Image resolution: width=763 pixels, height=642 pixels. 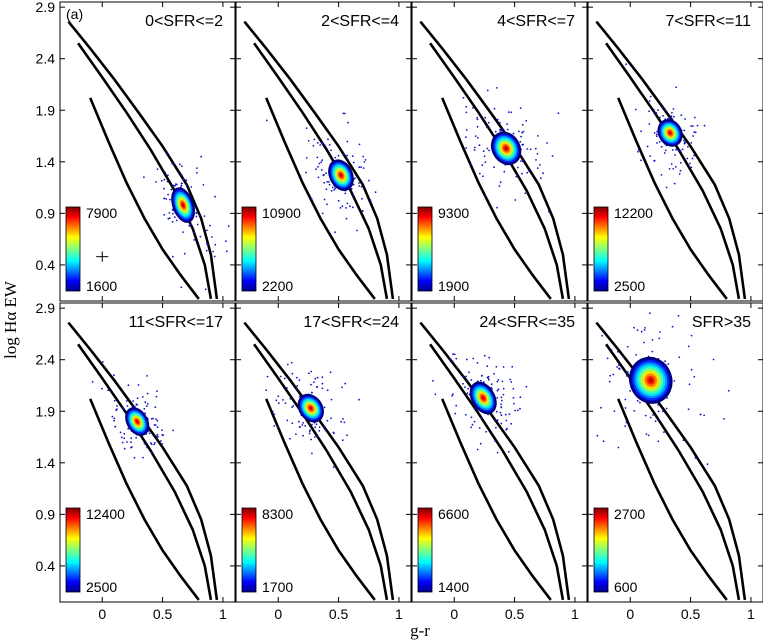 I want to click on panel-title: 11<SFR<=17, so click(x=176, y=322).